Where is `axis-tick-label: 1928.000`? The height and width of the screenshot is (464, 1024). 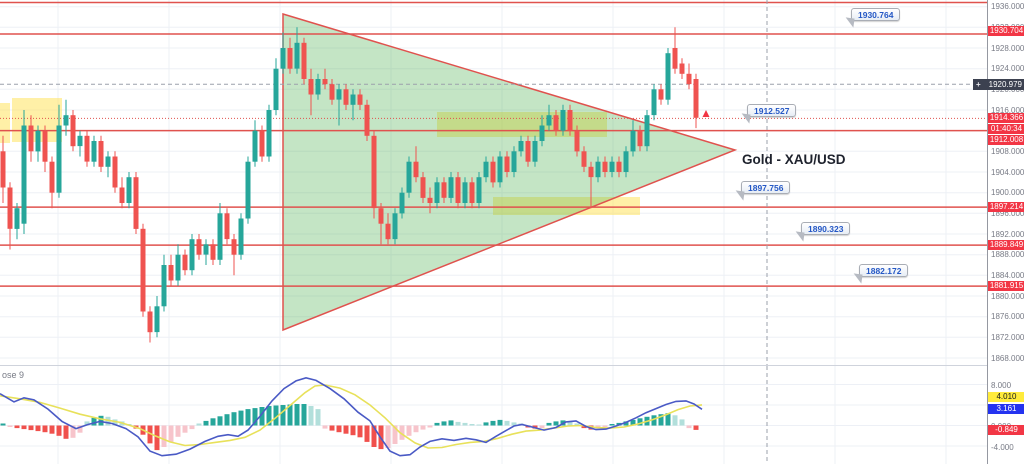 axis-tick-label: 1928.000 is located at coordinates (1007, 48).